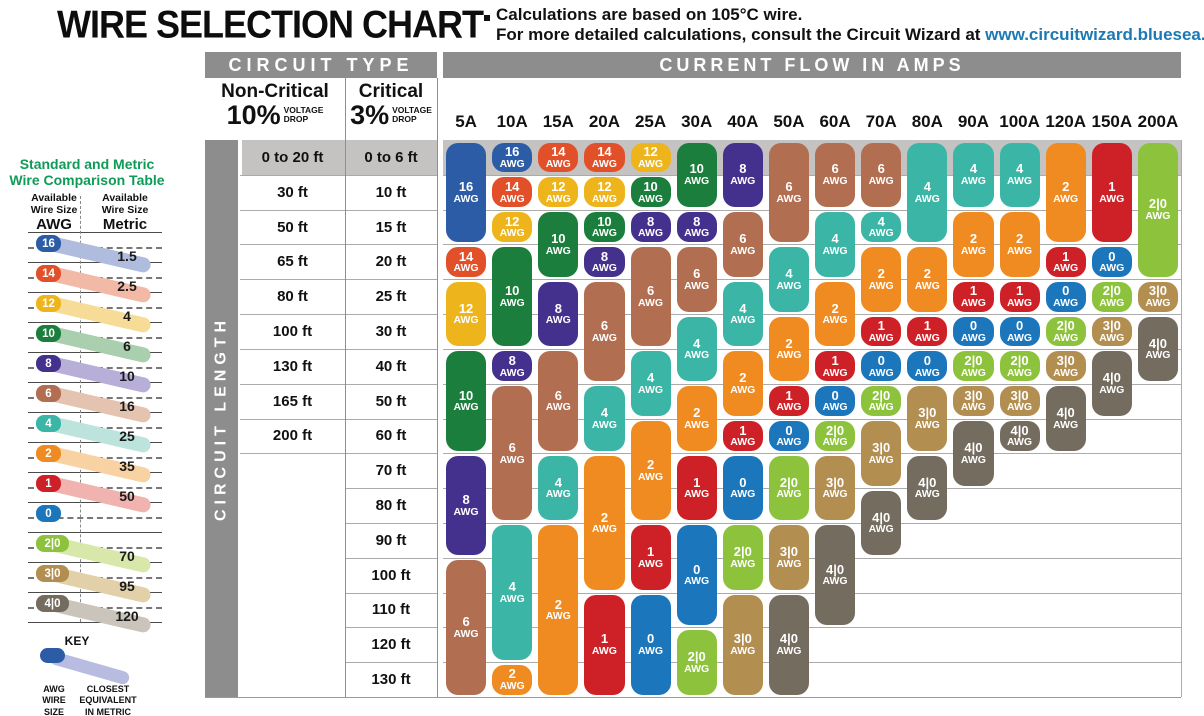 This screenshot has height=716, width=1204. I want to click on circuit-type-header: CIRCUIT TYPE, so click(321, 65).